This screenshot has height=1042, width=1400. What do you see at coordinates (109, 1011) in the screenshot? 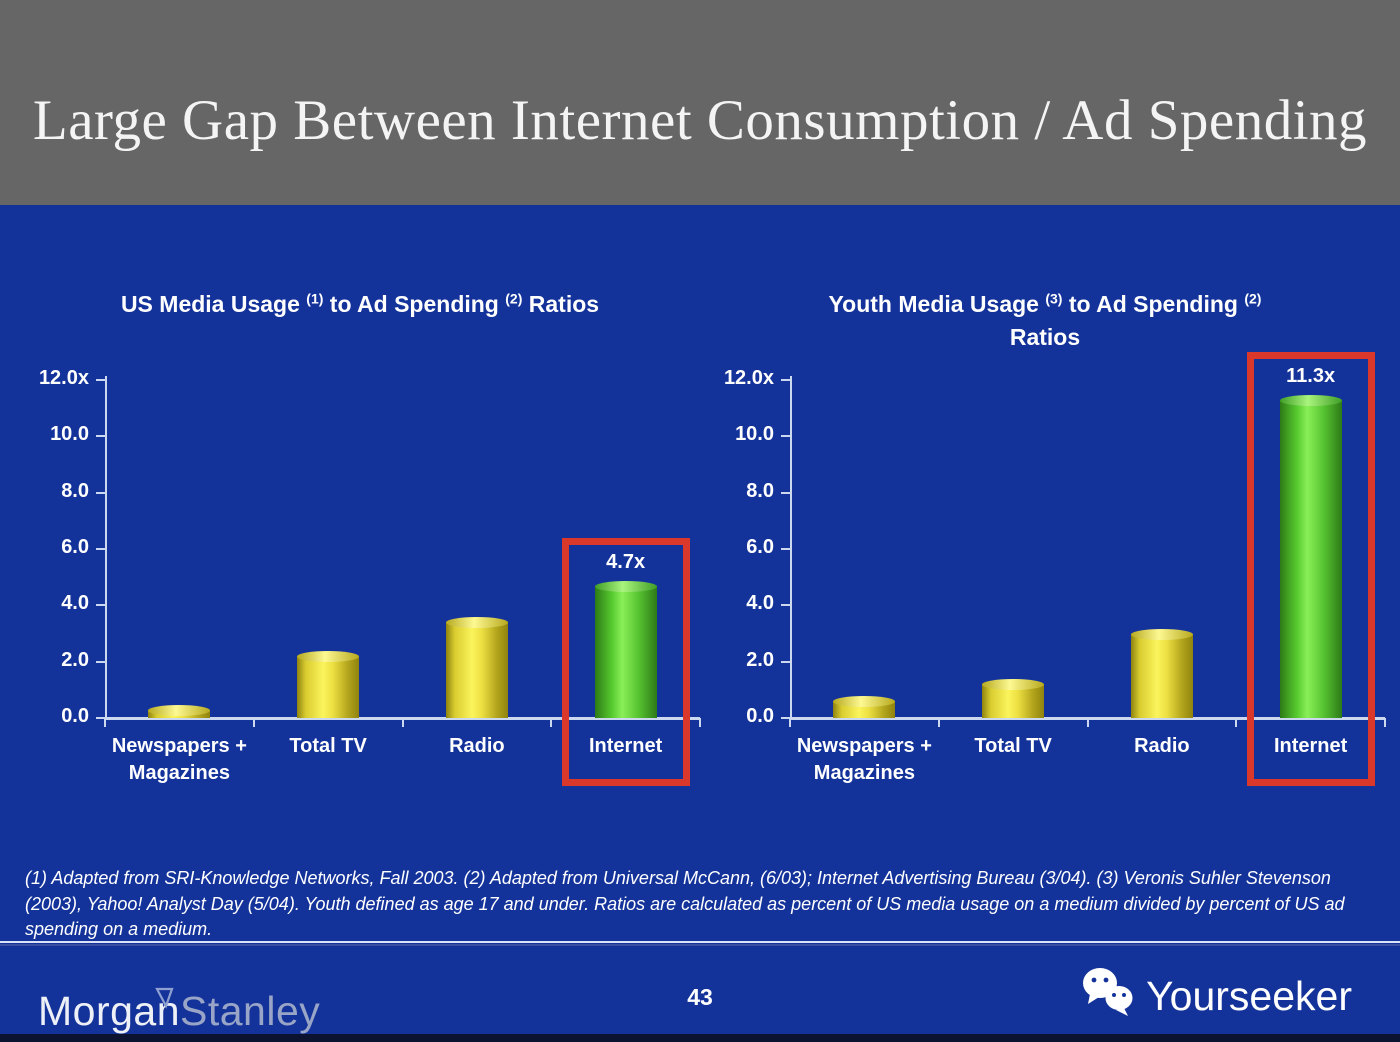
I see `morgan-stanley-logo-part1: Morgan` at bounding box center [109, 1011].